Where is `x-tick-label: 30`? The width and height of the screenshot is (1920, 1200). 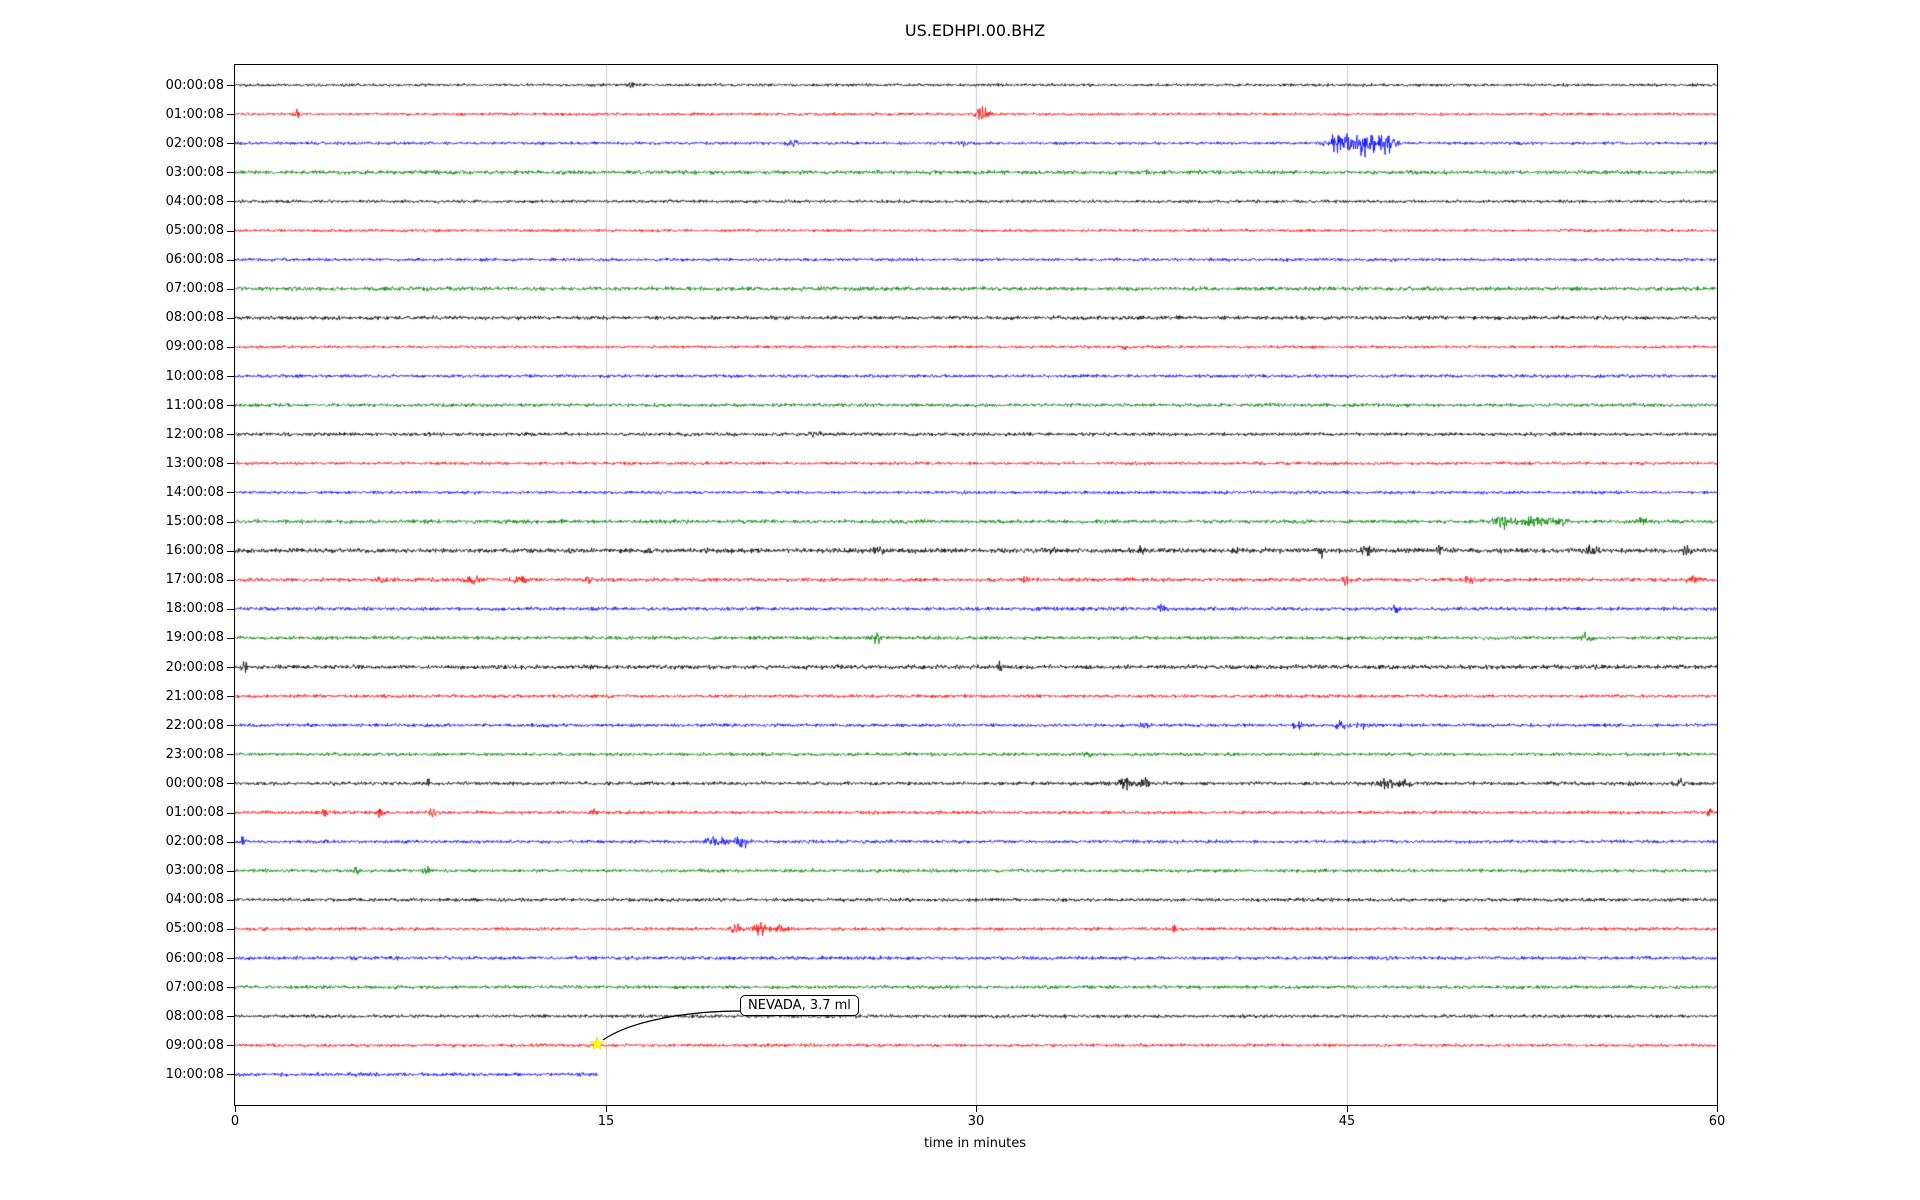
x-tick-label: 30 is located at coordinates (976, 1121).